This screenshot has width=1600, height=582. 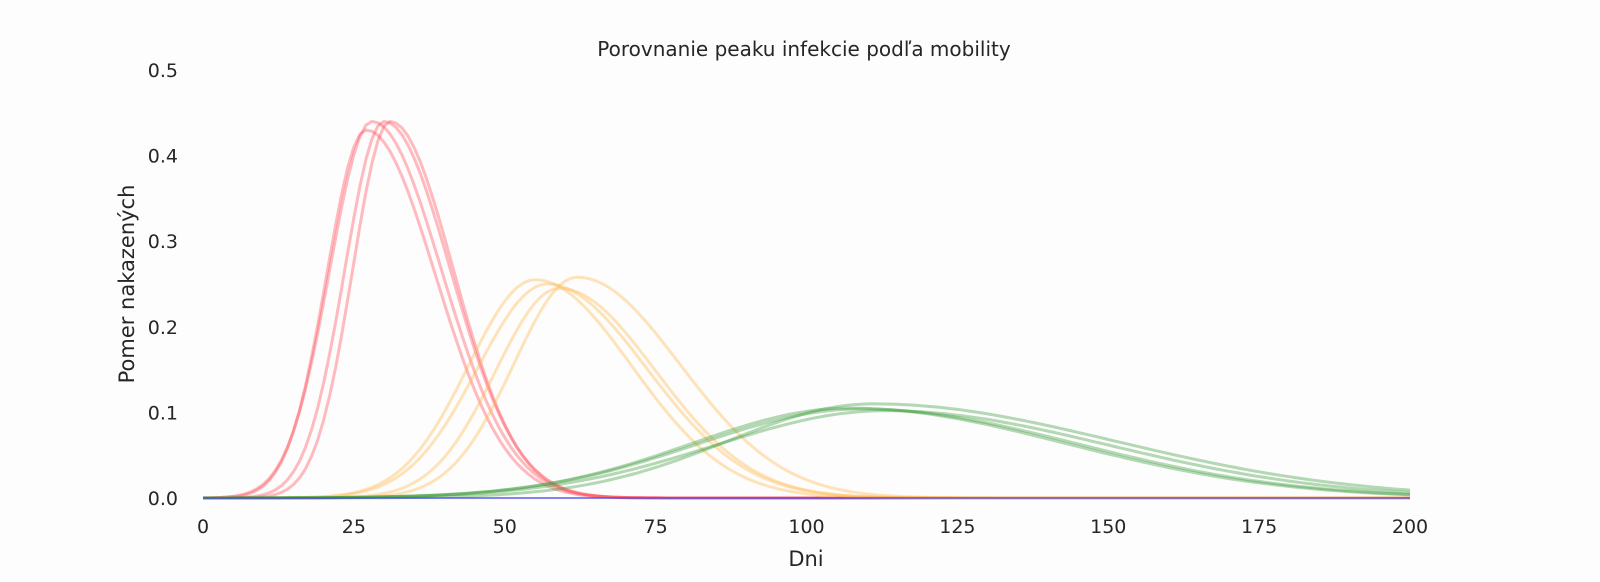 I want to click on x-axis-label: Dni, so click(x=805, y=559).